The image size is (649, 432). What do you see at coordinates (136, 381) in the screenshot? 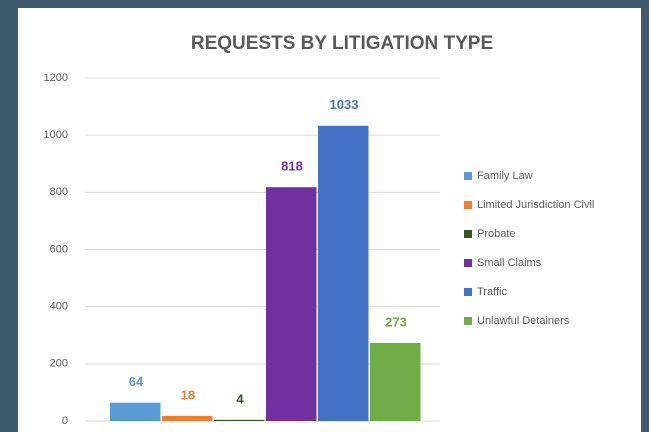
I see `data-label: 64` at bounding box center [136, 381].